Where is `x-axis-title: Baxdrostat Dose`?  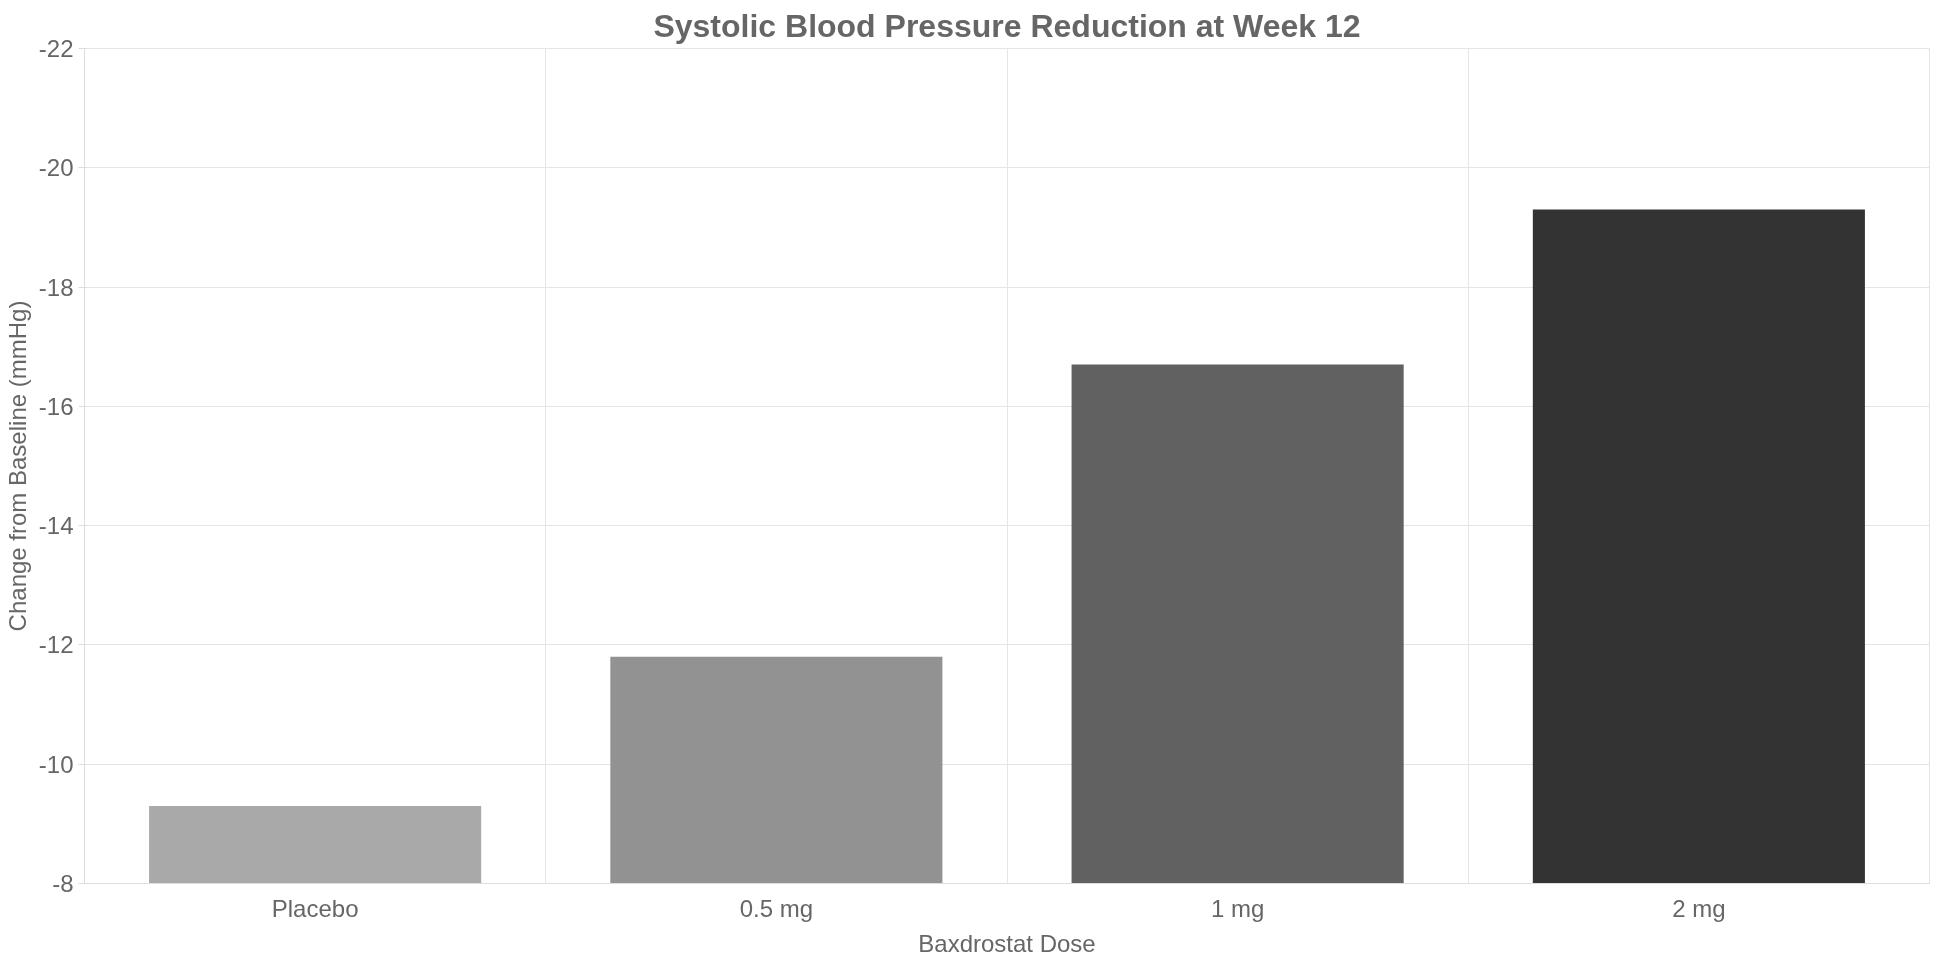 x-axis-title: Baxdrostat Dose is located at coordinates (1007, 943).